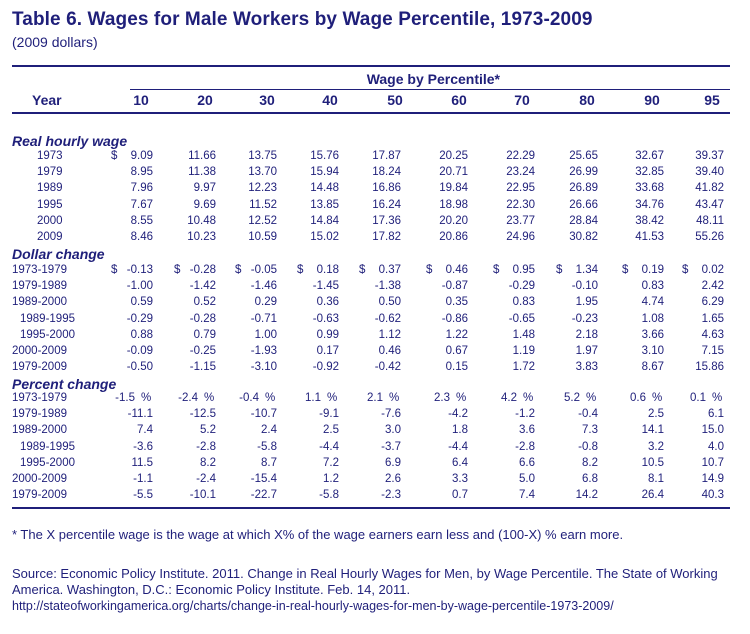 This screenshot has height=634, width=750. Describe the element at coordinates (143, 495) in the screenshot. I see `table-cell: -5.5` at that location.